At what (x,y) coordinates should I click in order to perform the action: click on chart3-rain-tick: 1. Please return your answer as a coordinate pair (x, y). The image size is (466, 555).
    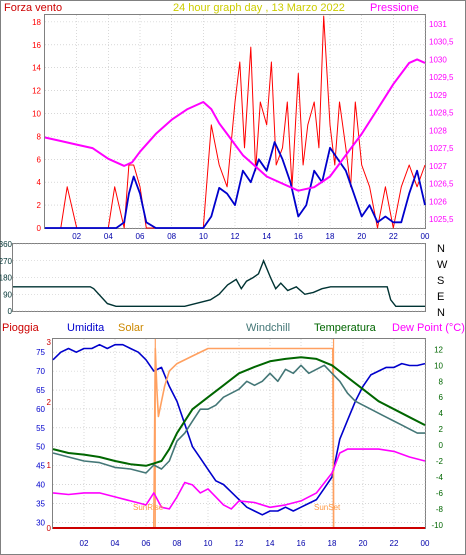
    Looking at the image, I should click on (49, 465).